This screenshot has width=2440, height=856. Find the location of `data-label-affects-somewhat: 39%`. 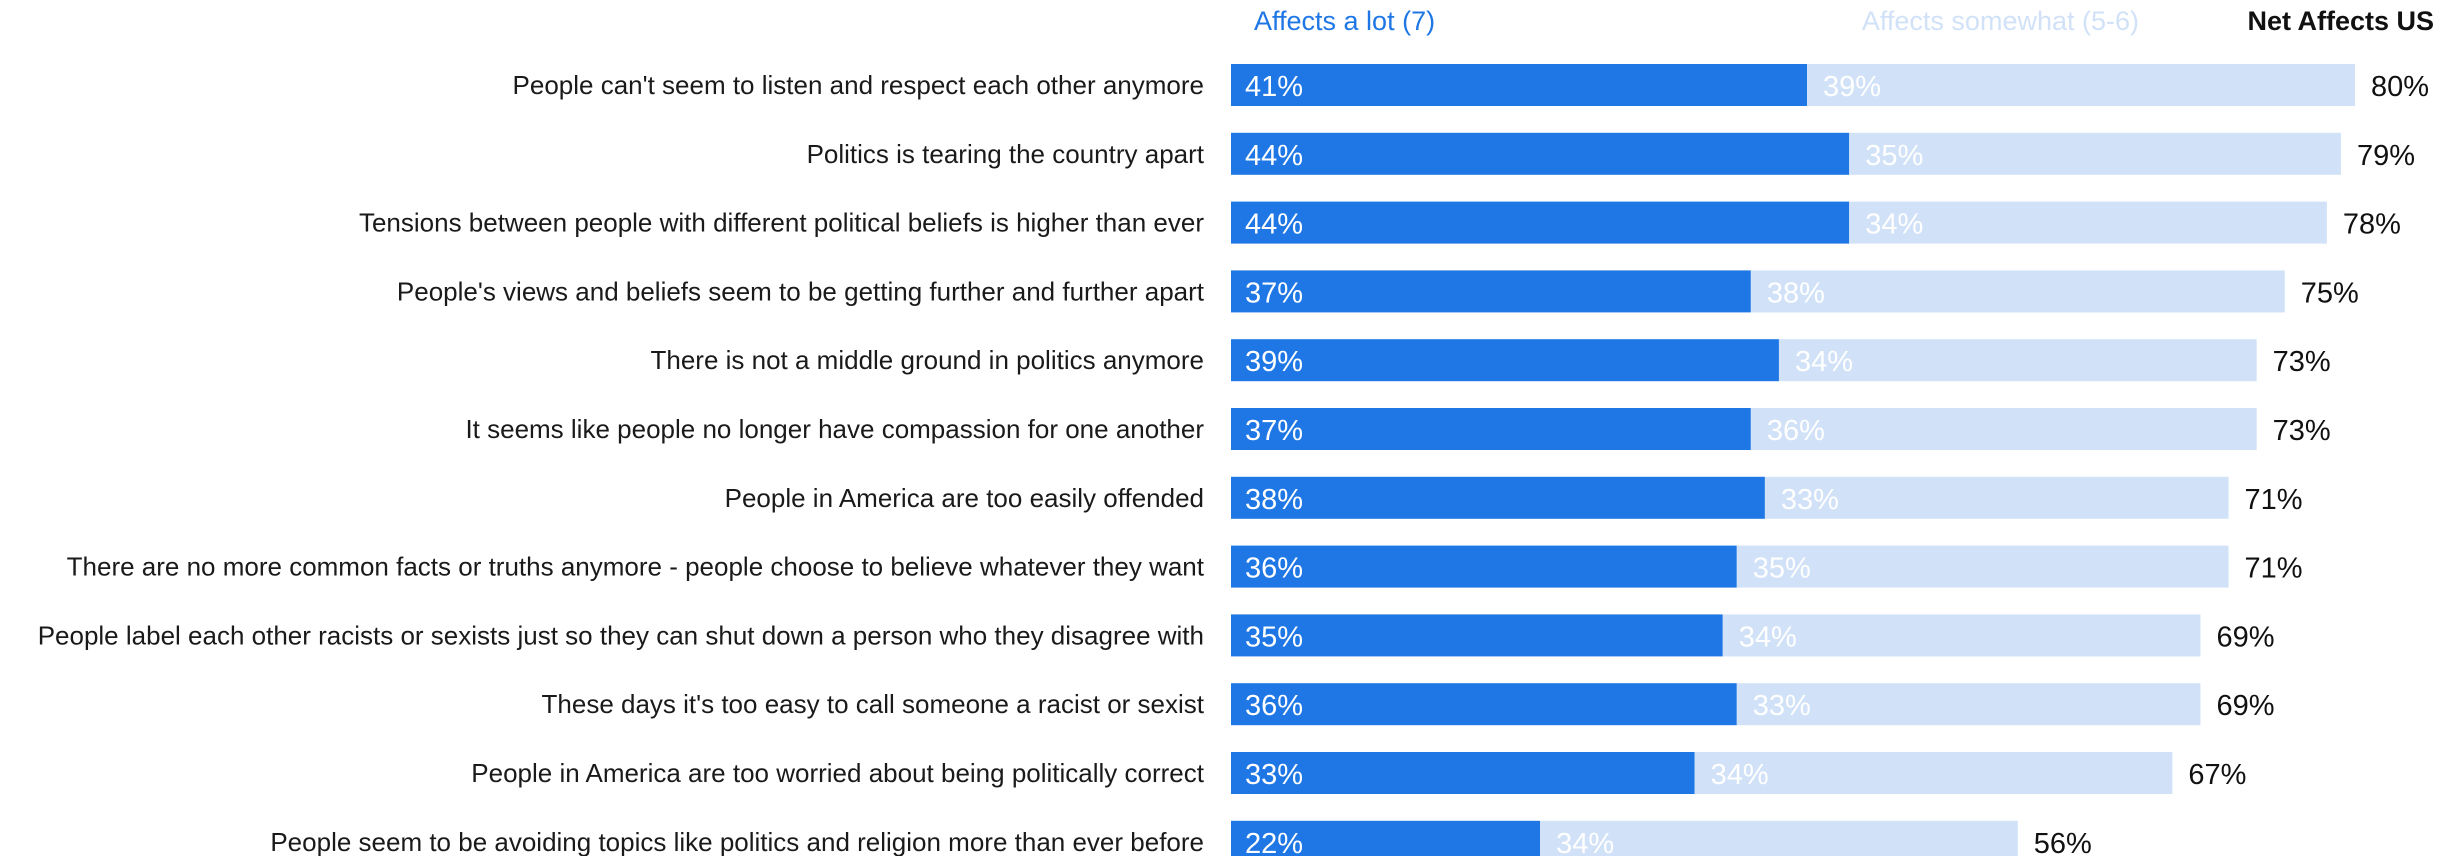

data-label-affects-somewhat: 39% is located at coordinates (1852, 87).